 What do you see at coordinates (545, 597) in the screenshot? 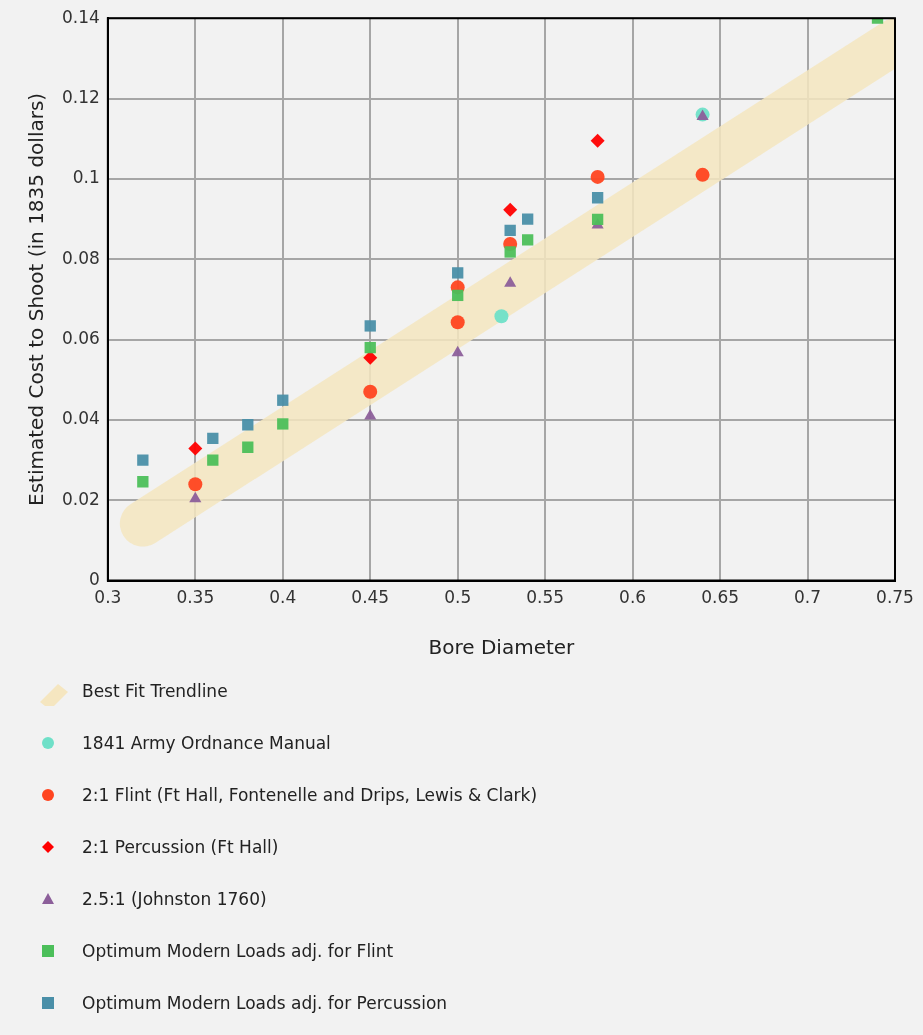
I see `x-tick-label: 0.55` at bounding box center [545, 597].